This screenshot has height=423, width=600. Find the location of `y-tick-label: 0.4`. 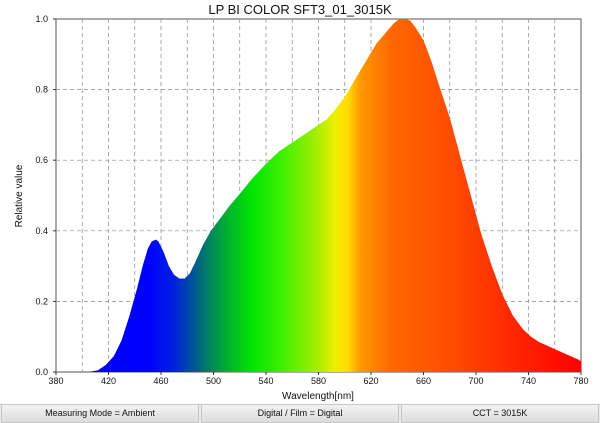

y-tick-label: 0.4 is located at coordinates (41, 231).